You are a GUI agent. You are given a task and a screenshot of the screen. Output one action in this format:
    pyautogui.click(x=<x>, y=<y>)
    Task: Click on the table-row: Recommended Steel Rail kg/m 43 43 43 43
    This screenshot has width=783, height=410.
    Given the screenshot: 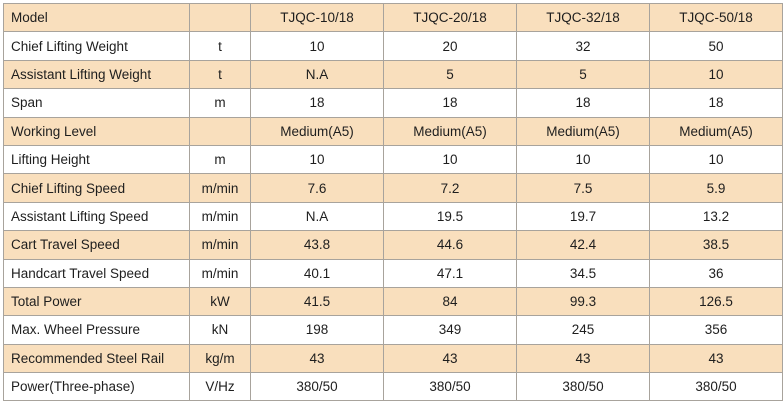 What is the action you would take?
    pyautogui.click(x=393, y=358)
    